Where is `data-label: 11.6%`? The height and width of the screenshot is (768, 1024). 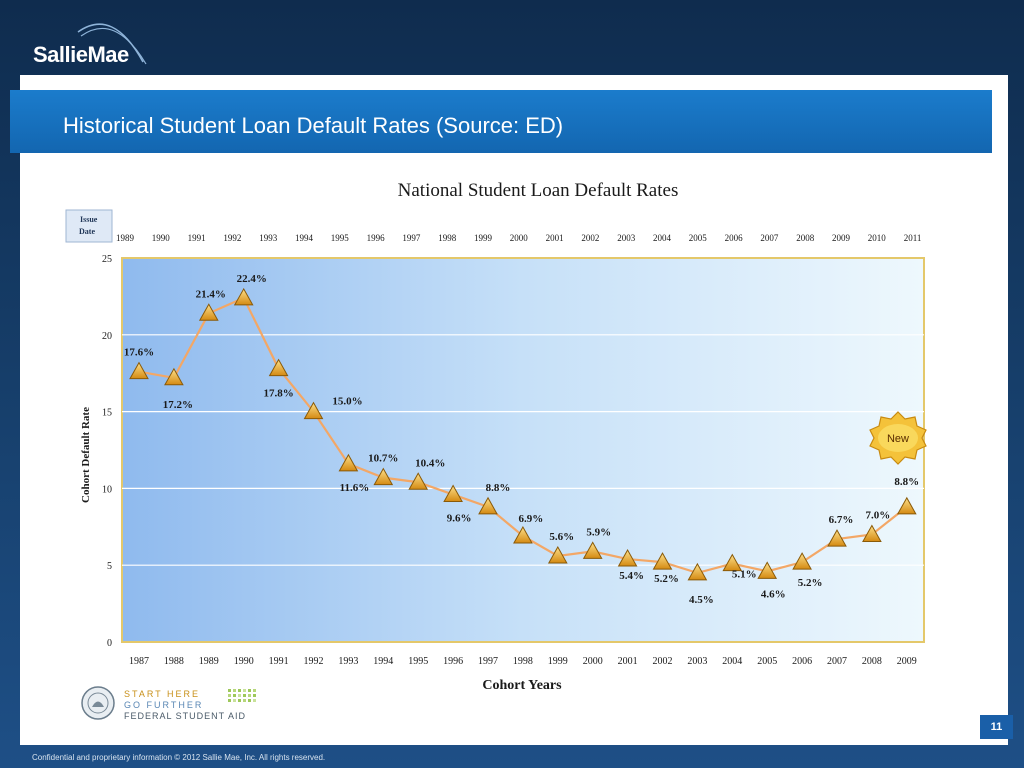
data-label: 11.6% is located at coordinates (355, 488).